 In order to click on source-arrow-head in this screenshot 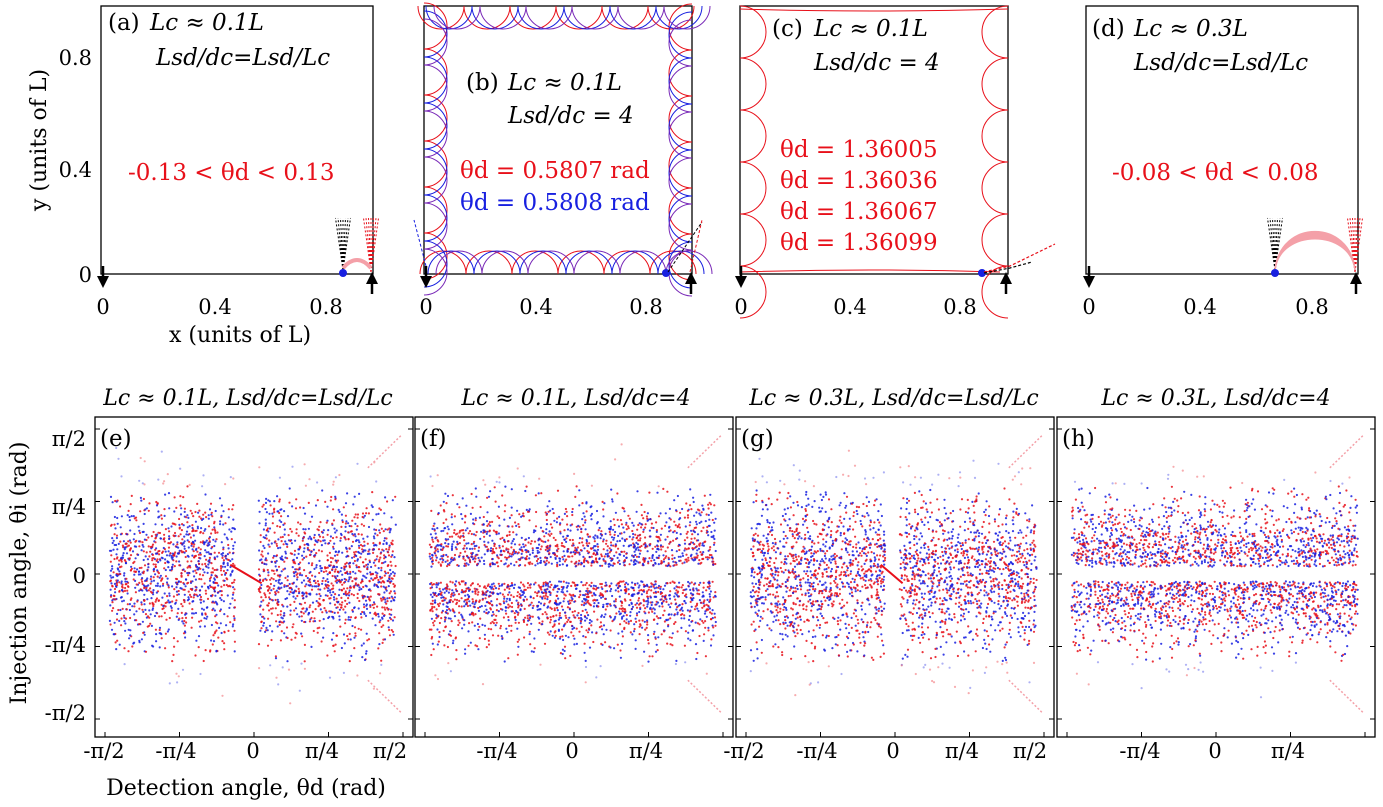, I will do `click(1006, 278)`.